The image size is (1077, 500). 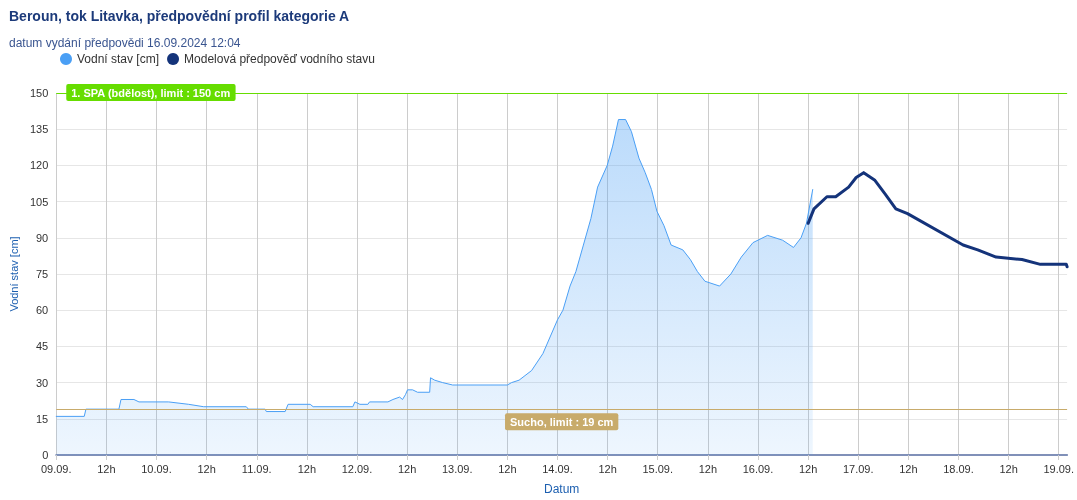 I want to click on y-tick-label: 90, so click(x=42, y=237).